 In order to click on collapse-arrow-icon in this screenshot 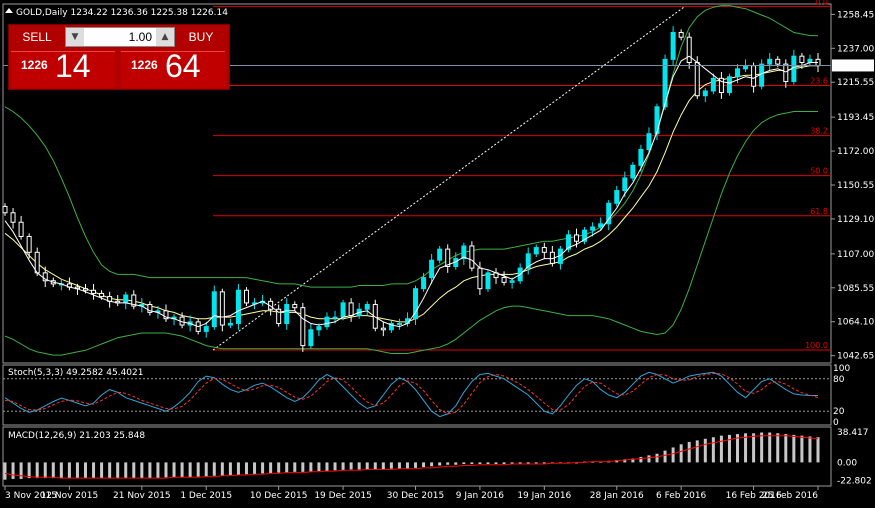, I will do `click(9, 10)`.